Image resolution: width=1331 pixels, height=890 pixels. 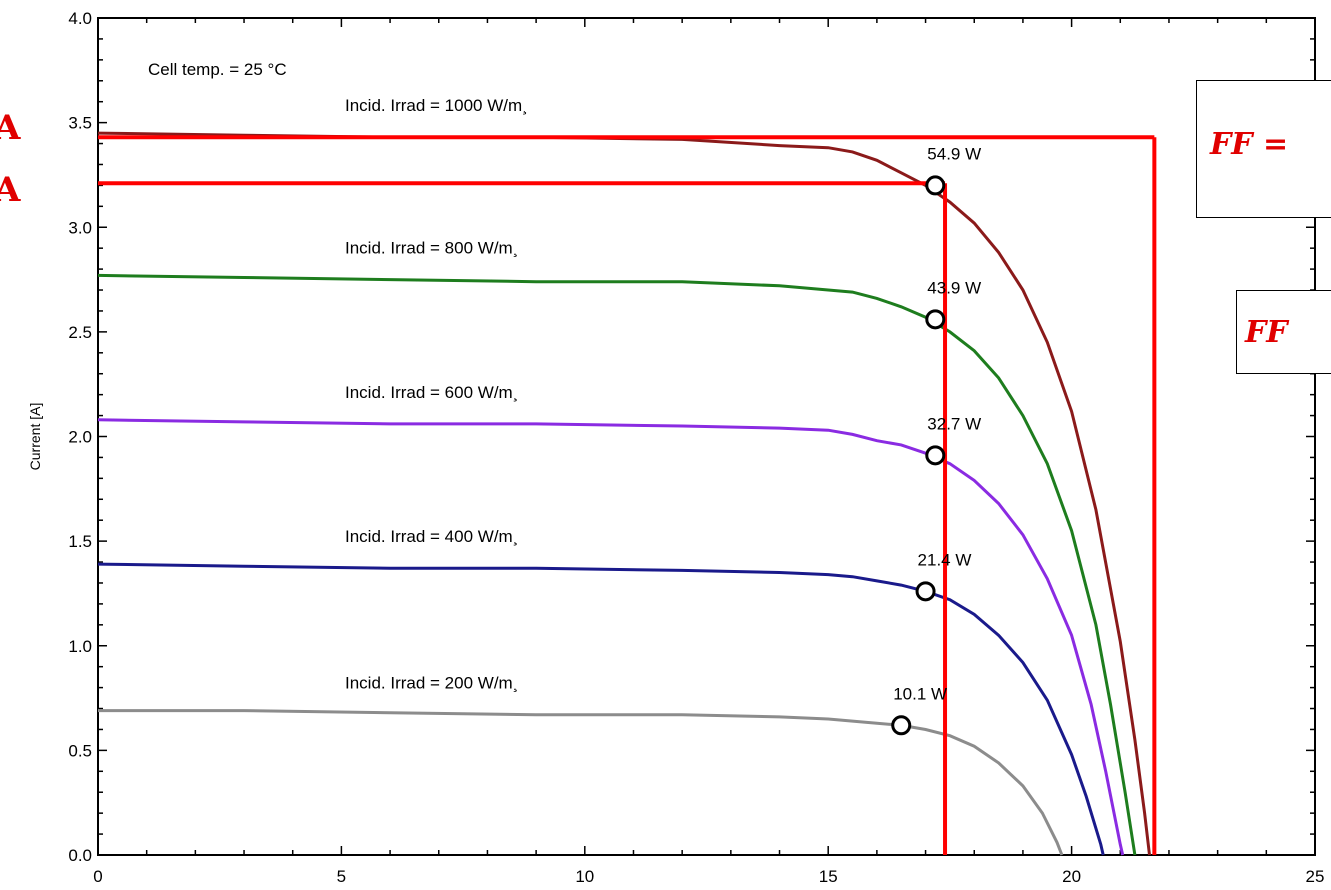 What do you see at coordinates (431, 683) in the screenshot?
I see `series-label: Incid. Irrad = 200 W/m¸` at bounding box center [431, 683].